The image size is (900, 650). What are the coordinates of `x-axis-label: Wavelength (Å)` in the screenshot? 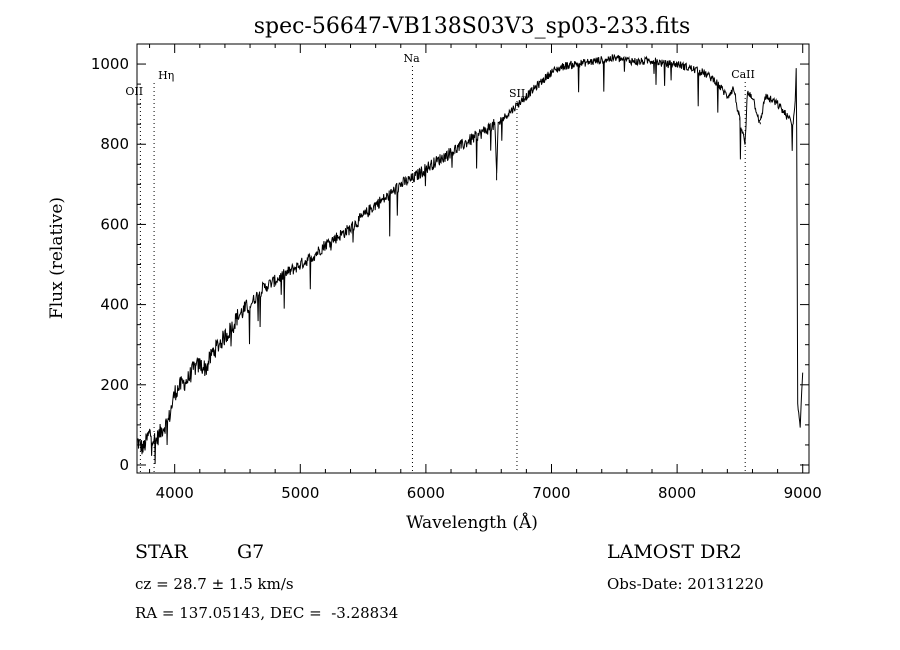 It's located at (472, 522).